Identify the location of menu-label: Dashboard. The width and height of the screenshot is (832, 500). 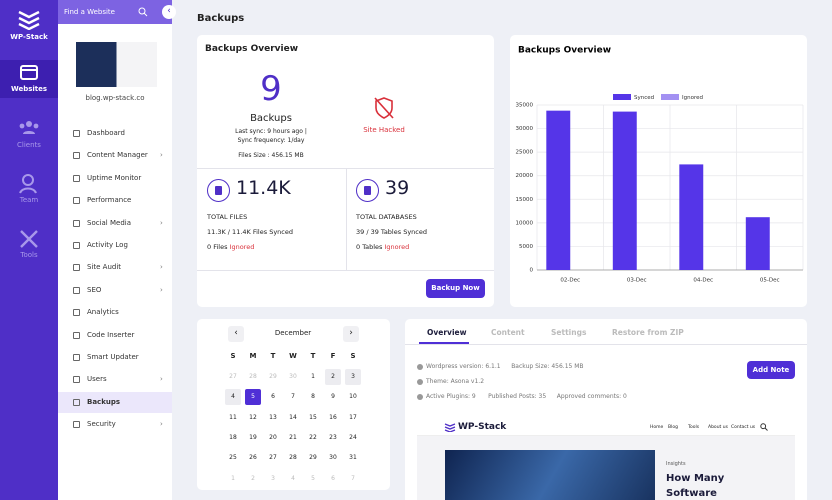
(106, 133).